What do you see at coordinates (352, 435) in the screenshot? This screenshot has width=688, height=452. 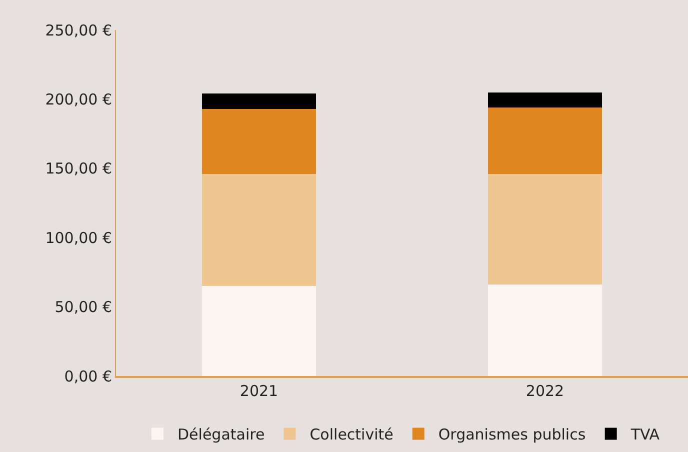 I see `legend-label: Collectivité` at bounding box center [352, 435].